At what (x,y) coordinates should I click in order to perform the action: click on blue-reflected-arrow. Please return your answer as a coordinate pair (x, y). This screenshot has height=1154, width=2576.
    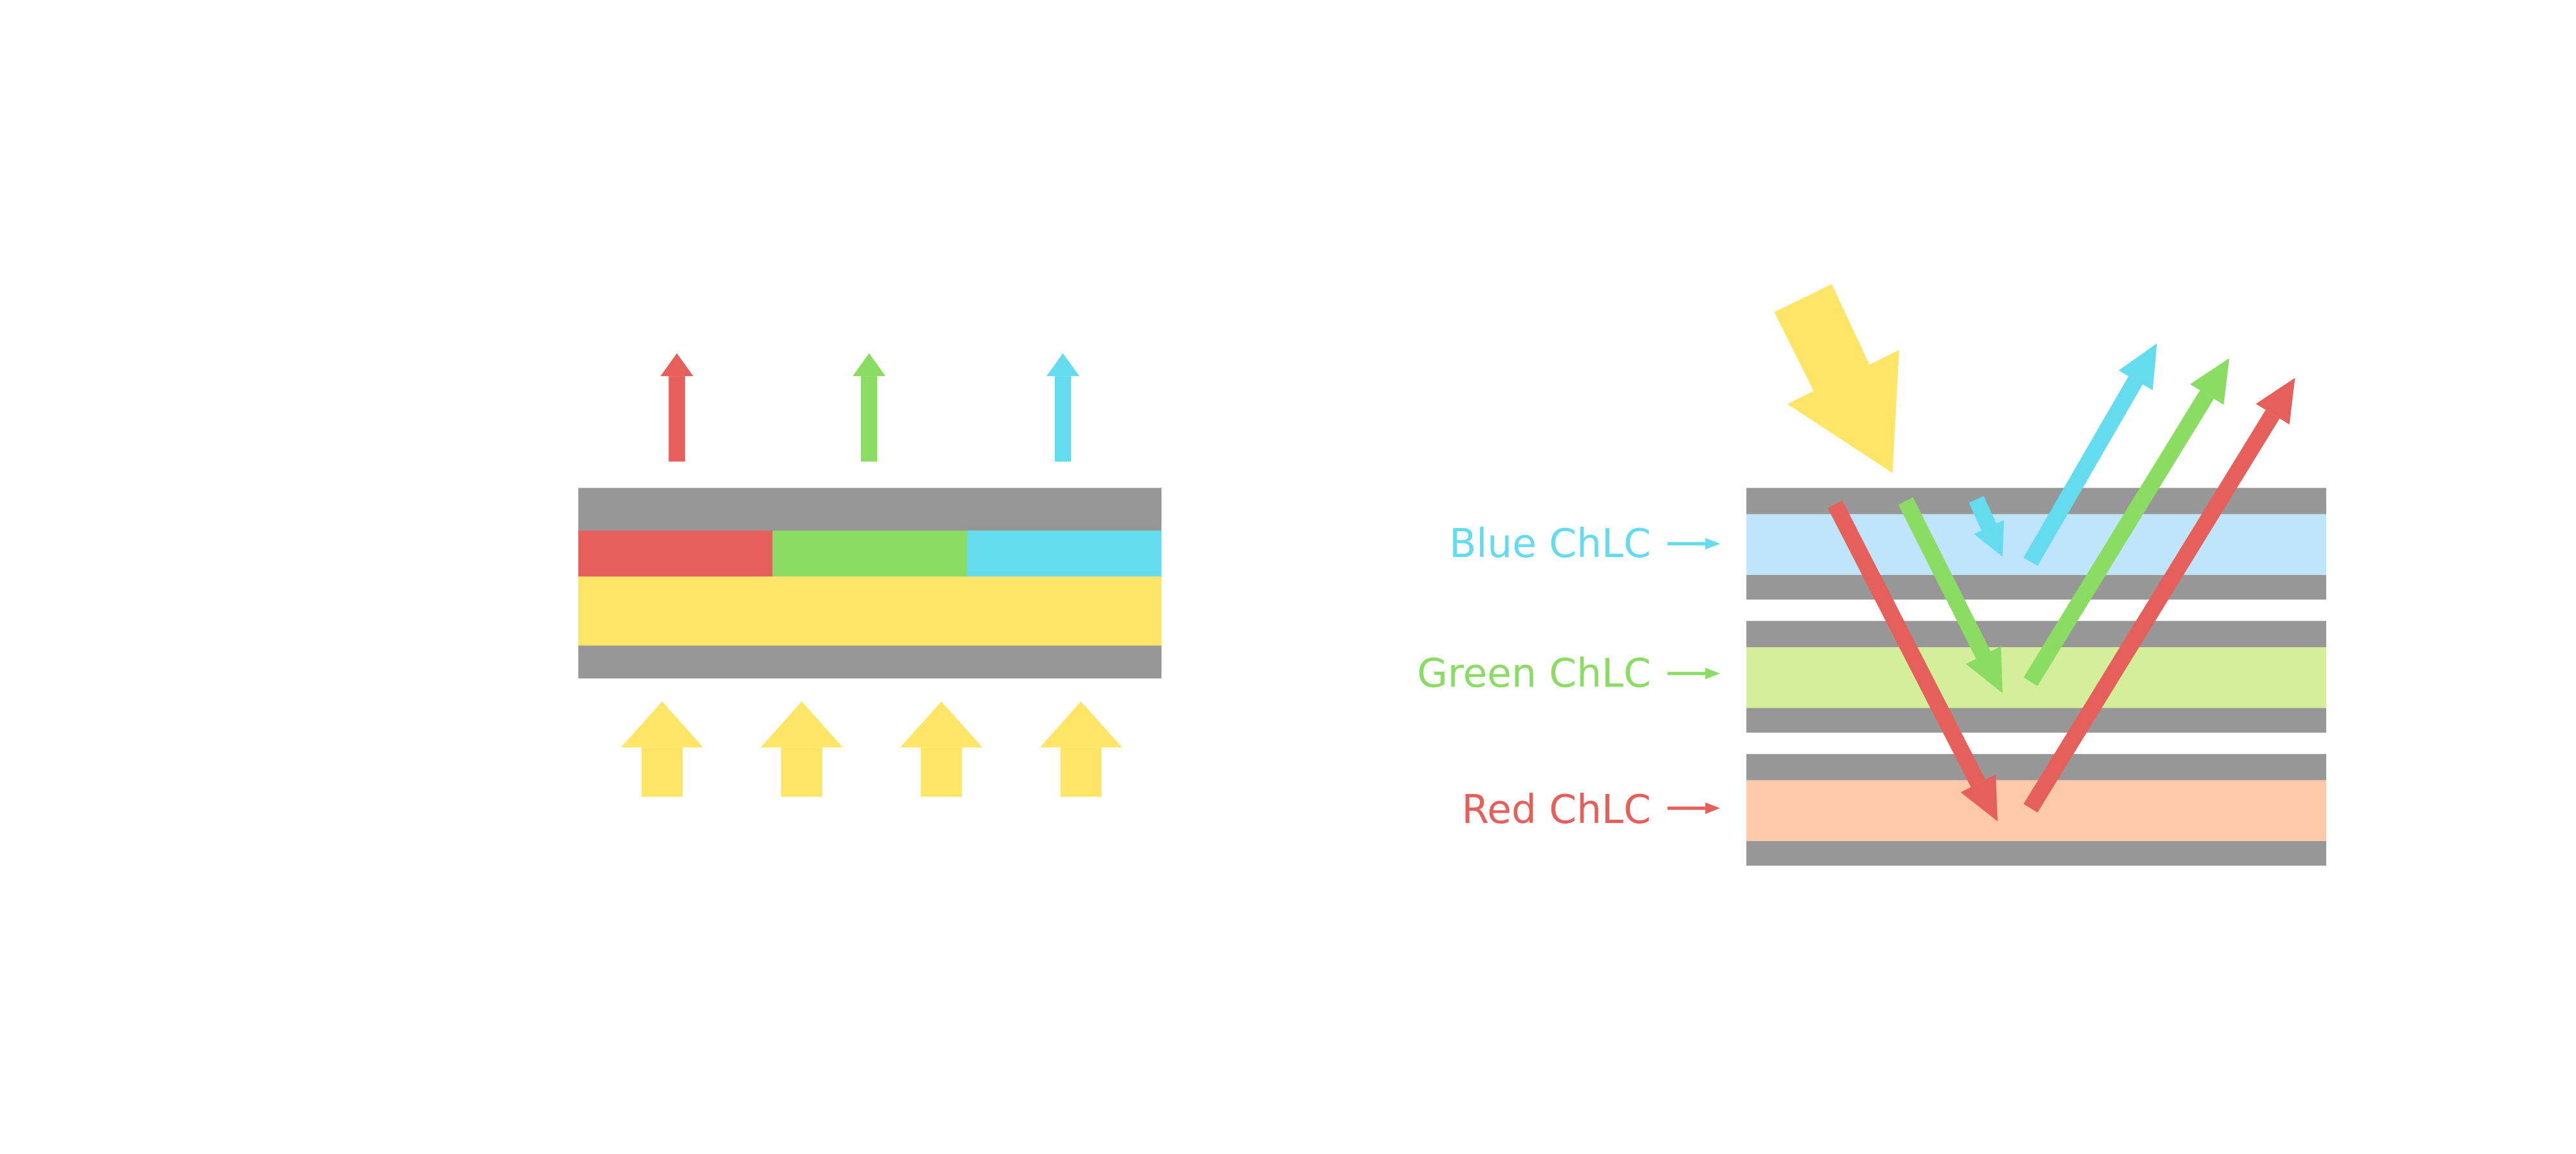
    Looking at the image, I should click on (2090, 454).